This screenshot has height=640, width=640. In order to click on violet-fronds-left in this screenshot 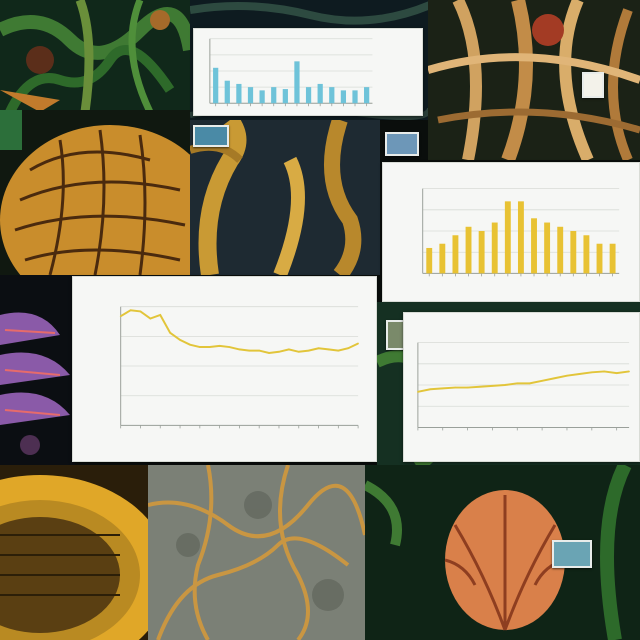, I will do `click(37, 370)`.